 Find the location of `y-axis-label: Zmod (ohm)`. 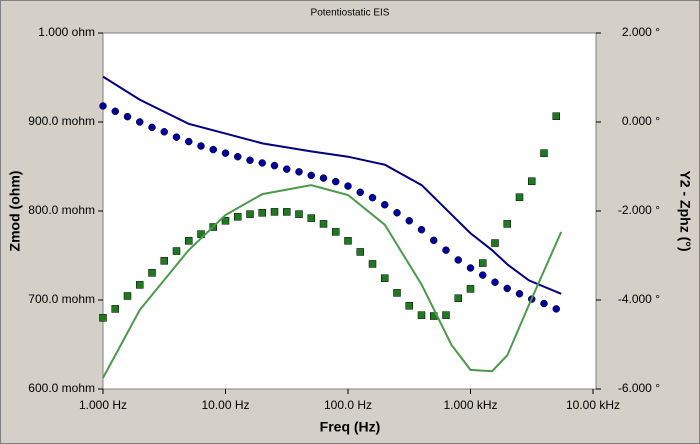

y-axis-label: Zmod (ohm) is located at coordinates (15, 211).